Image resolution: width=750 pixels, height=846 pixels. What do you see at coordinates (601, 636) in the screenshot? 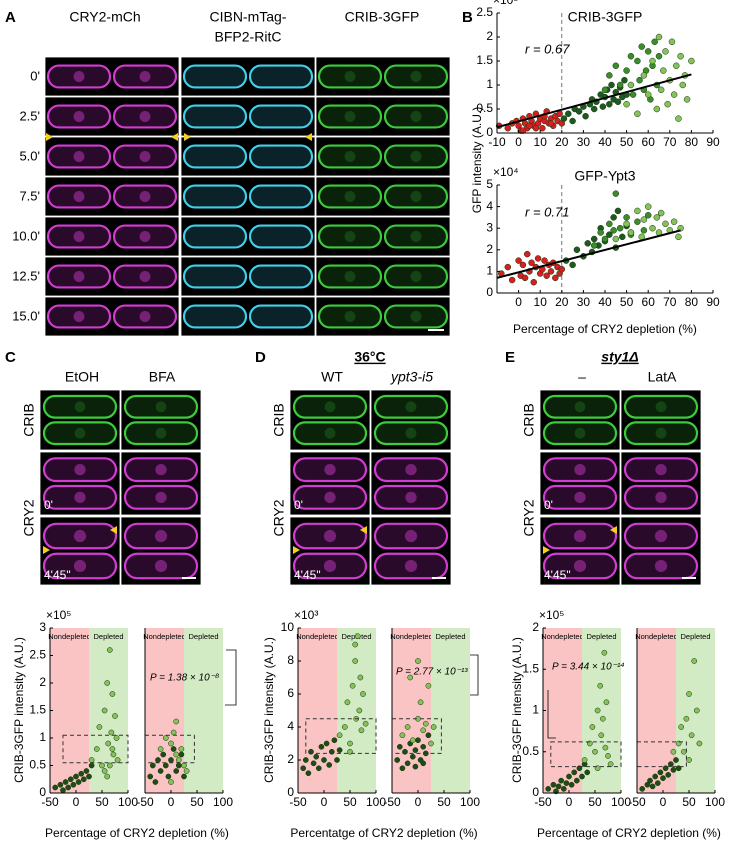
I see `region-label: Depleted` at bounding box center [601, 636].